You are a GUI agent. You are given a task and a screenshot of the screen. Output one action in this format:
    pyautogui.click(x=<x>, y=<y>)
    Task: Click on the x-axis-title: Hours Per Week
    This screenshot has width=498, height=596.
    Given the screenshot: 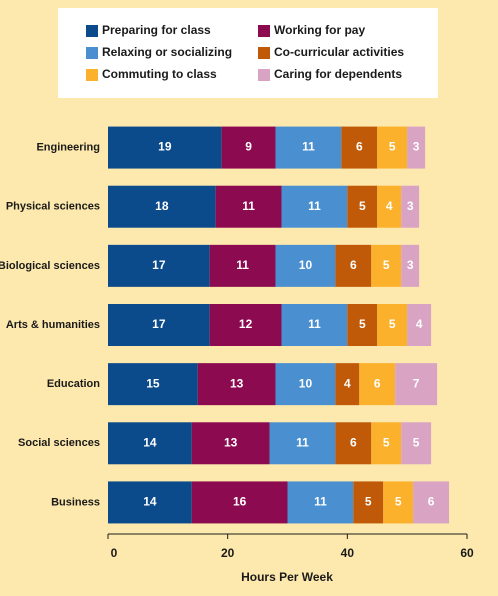 What is the action you would take?
    pyautogui.click(x=287, y=577)
    